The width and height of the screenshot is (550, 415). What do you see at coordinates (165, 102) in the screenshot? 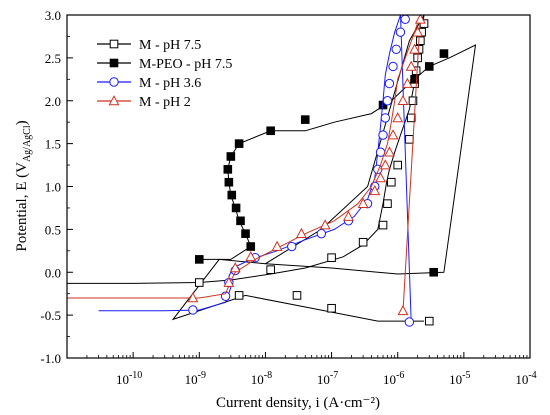
I see `legend-label: M - pH 2` at bounding box center [165, 102].